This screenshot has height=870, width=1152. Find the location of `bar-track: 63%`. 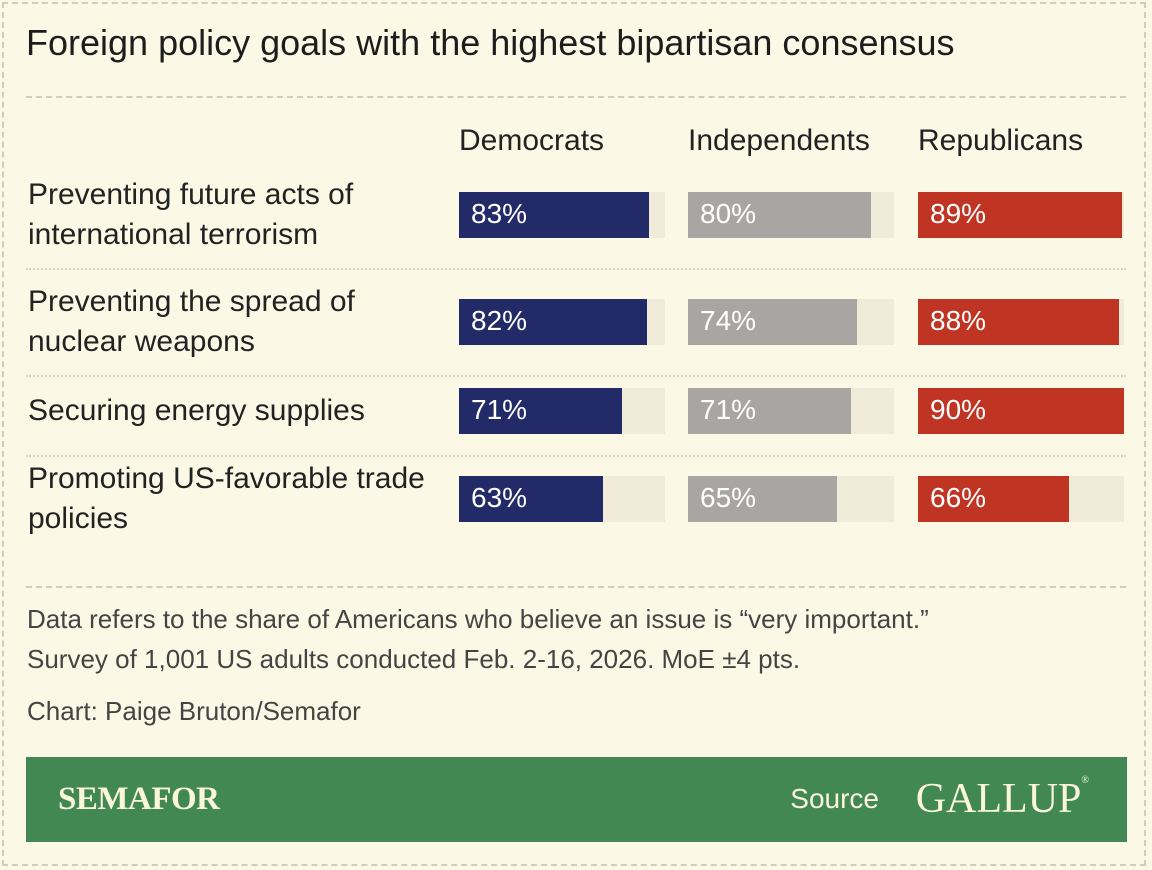

bar-track: 63% is located at coordinates (562, 499).